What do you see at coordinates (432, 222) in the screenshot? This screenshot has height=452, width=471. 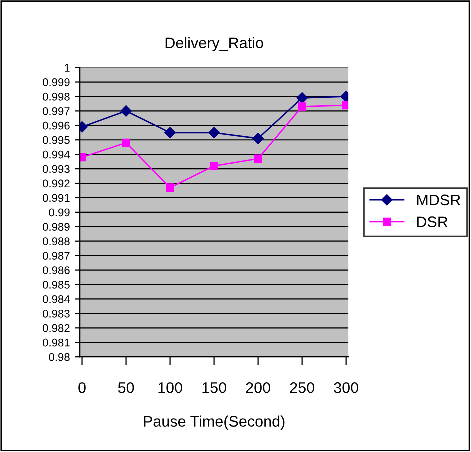 I see `legend-label: DSR` at bounding box center [432, 222].